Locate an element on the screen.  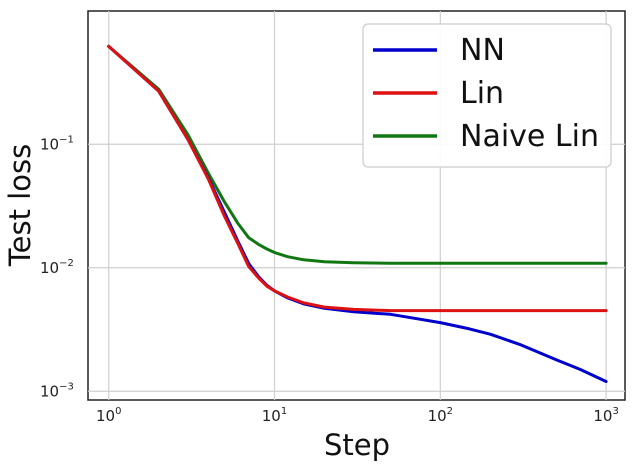
y-tick-label: 10⁻² is located at coordinates (57, 267).